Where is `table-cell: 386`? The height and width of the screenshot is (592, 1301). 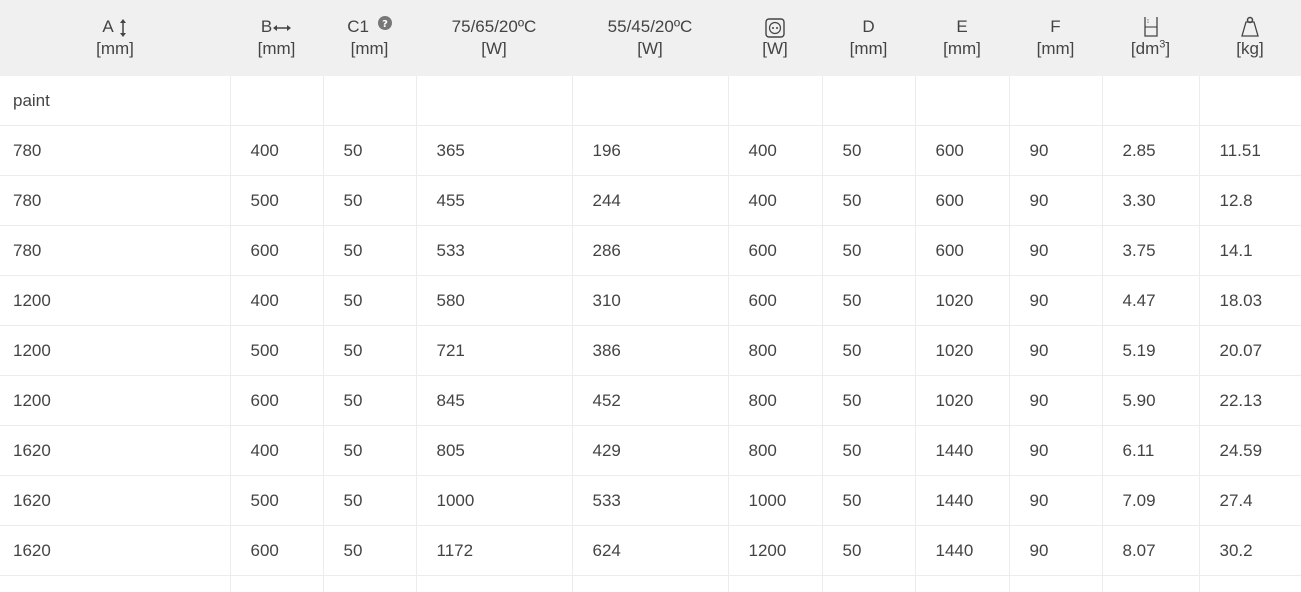
table-cell: 386 is located at coordinates (649, 350).